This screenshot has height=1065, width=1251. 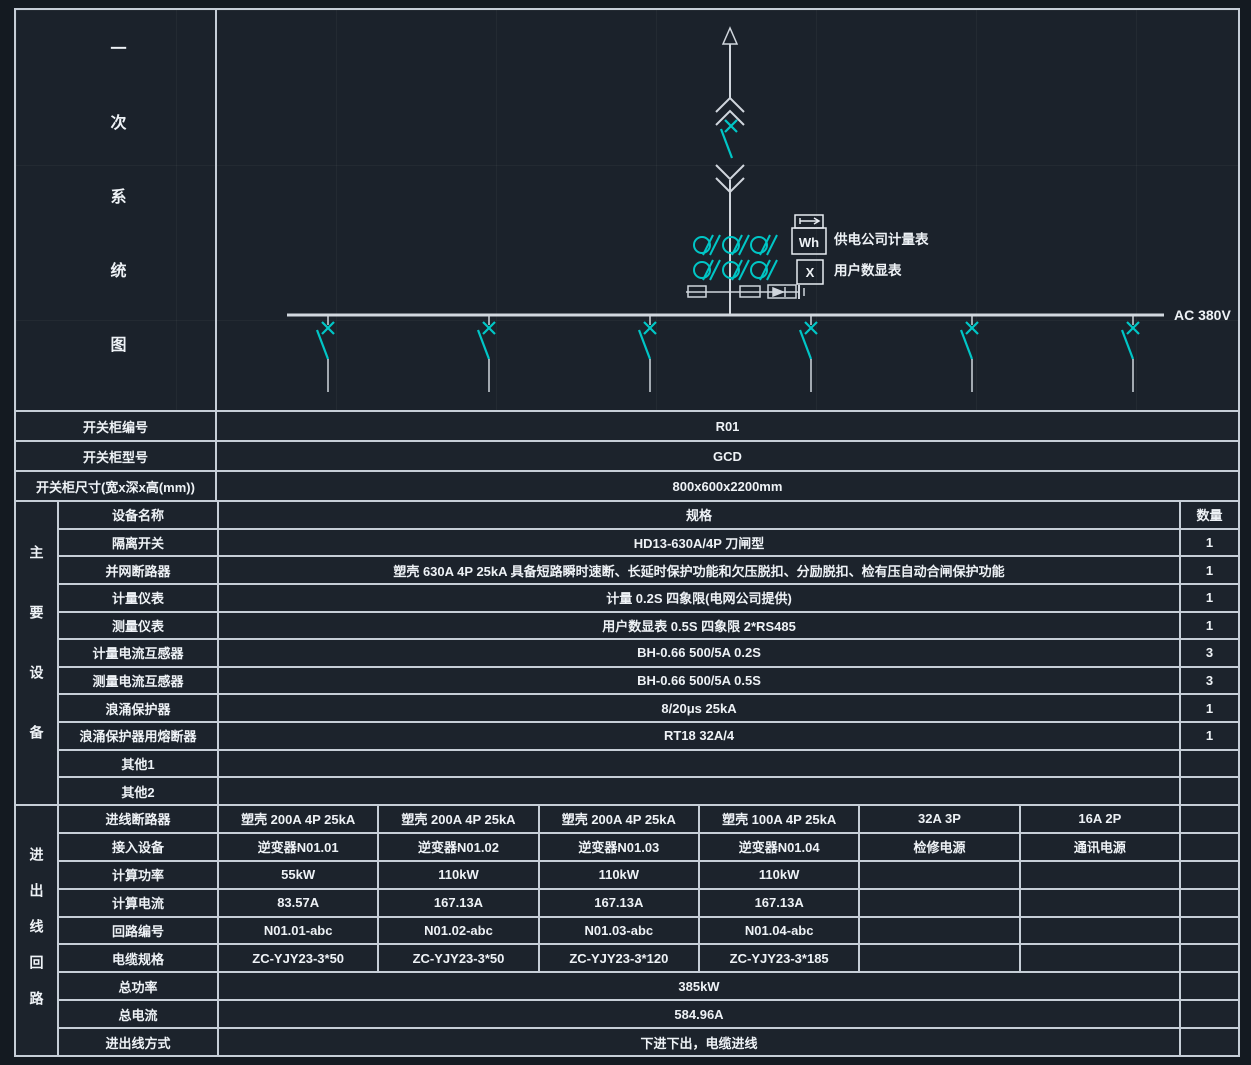 I want to click on circuit-cell: ZC-YJY23-3*120, so click(x=618, y=958).